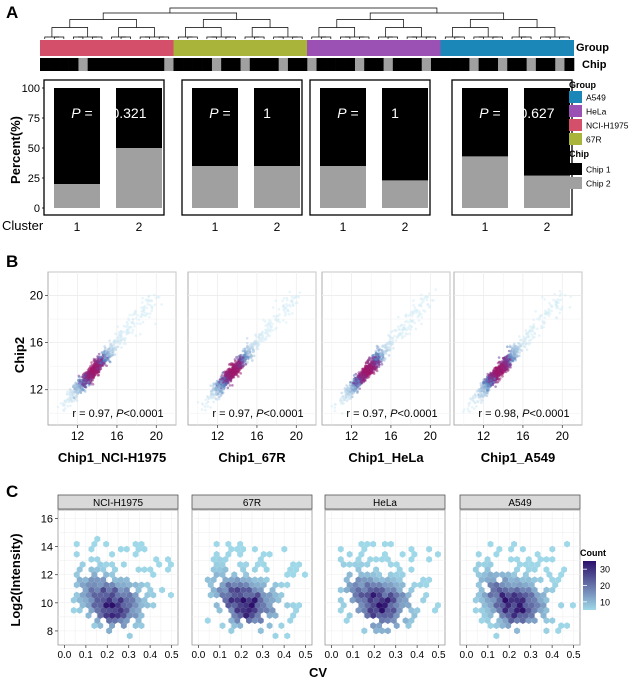  Describe the element at coordinates (47, 604) in the screenshot. I see `c-y-tick-label: 10` at that location.